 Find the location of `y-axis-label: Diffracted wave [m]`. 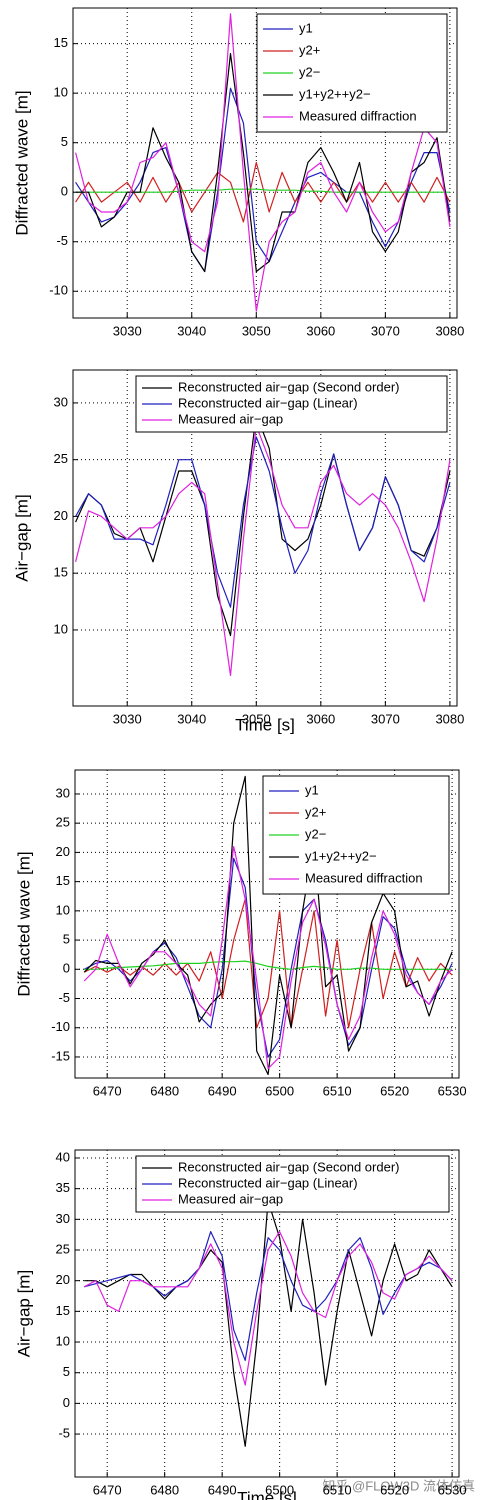

y-axis-label: Diffracted wave [m] is located at coordinates (21, 162).